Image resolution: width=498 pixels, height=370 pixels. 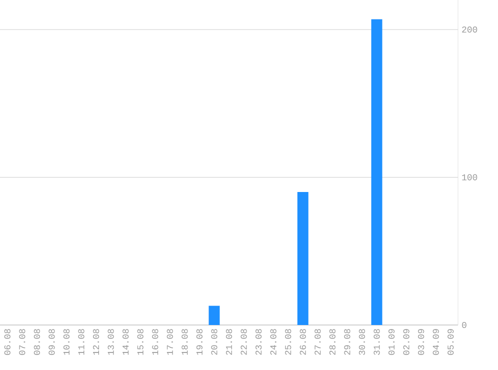 I want to click on x-tick-label: 26.08, so click(x=303, y=342).